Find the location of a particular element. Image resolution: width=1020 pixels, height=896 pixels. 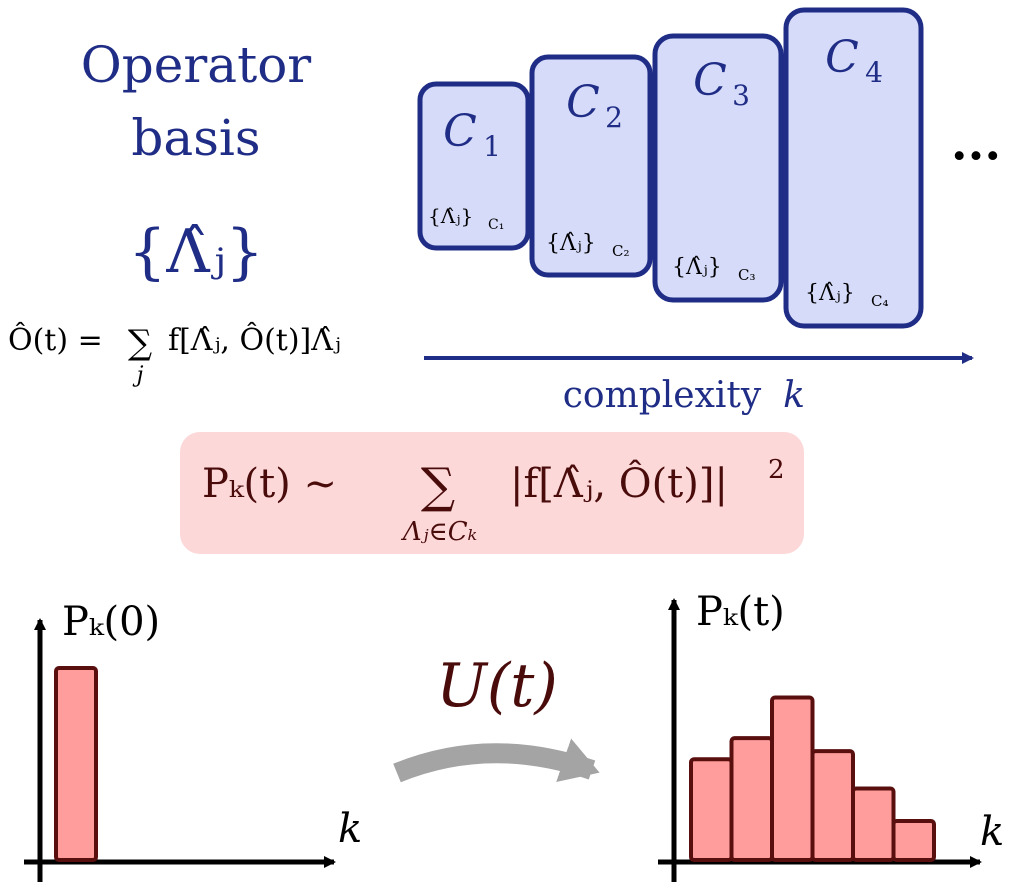

title-line-1: Operator is located at coordinates (196, 65).